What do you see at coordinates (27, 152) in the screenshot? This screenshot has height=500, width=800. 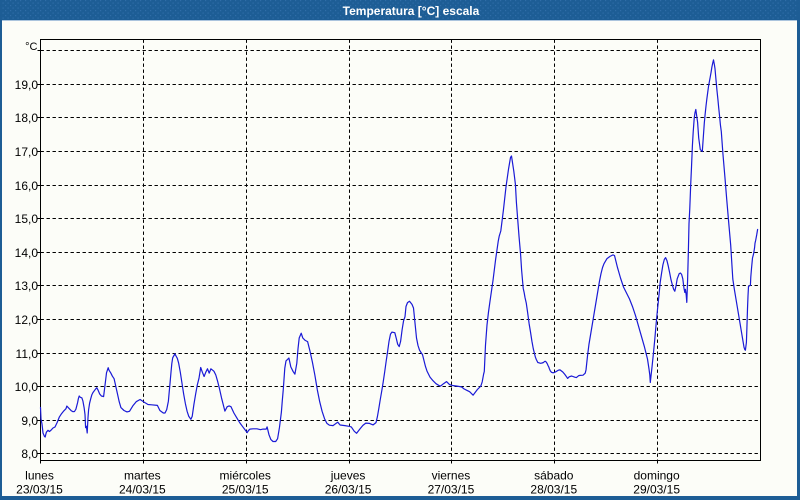 I see `svg-text: 17,0` at bounding box center [27, 152].